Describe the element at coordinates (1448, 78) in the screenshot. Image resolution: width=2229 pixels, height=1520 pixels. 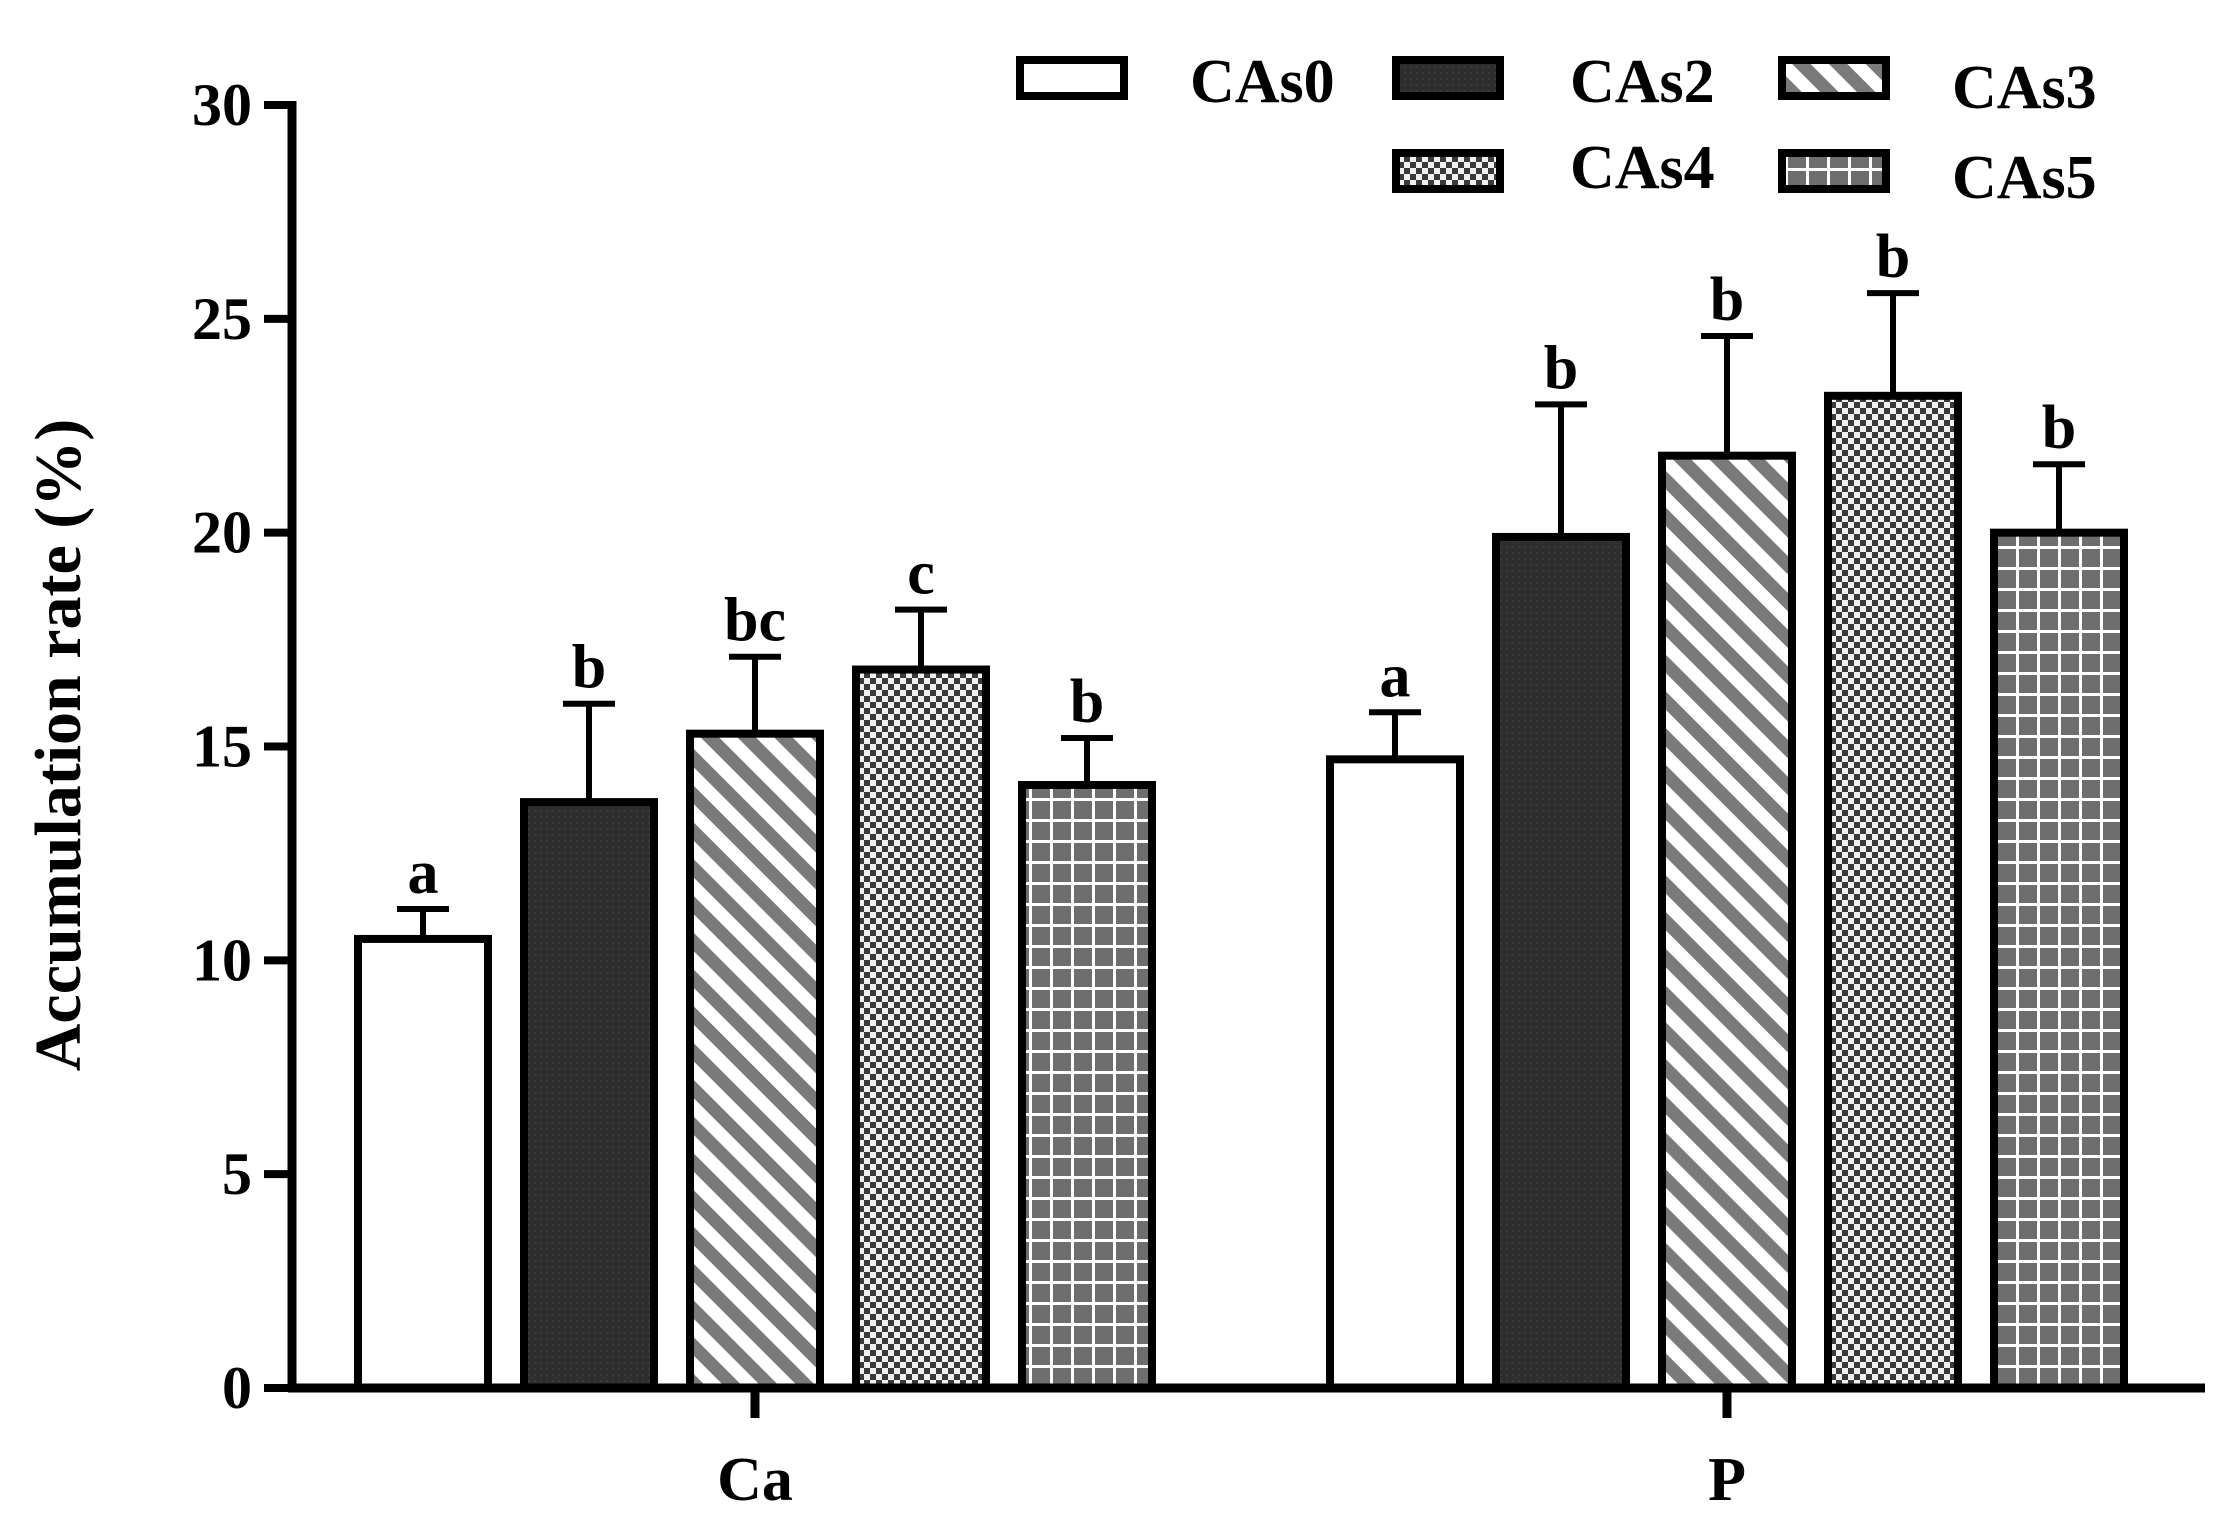
I see `legend-swatch-cas2` at that location.